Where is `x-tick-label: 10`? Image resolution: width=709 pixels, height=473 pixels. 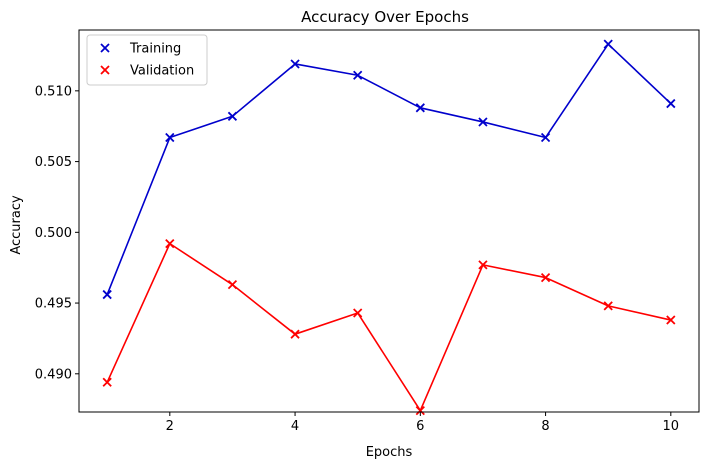 x-tick-label: 10 is located at coordinates (671, 426).